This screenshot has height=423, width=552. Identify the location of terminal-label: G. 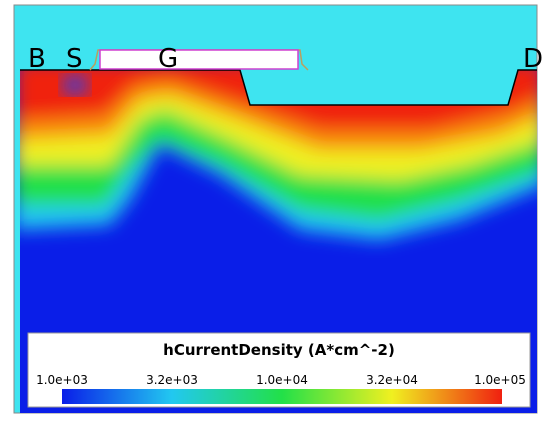
(168, 59).